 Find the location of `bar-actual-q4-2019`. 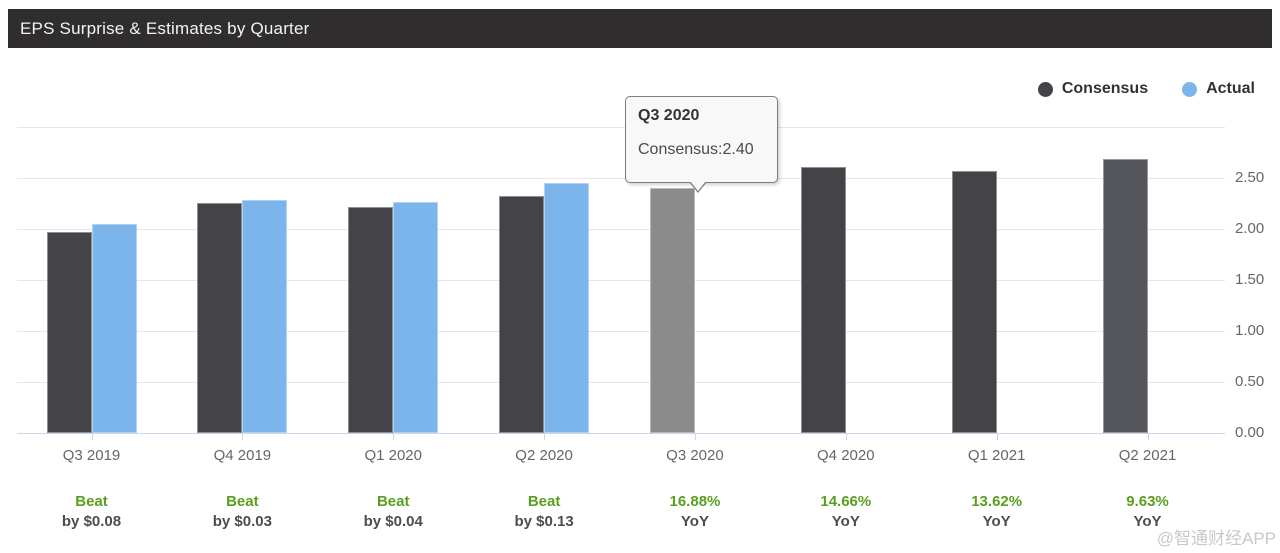

bar-actual-q4-2019 is located at coordinates (265, 316).